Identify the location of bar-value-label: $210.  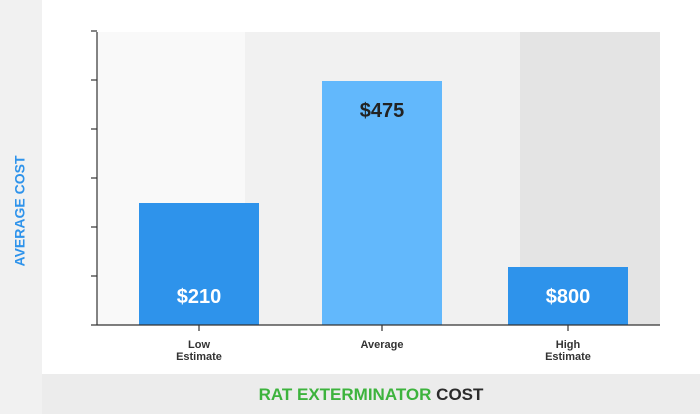
(199, 297).